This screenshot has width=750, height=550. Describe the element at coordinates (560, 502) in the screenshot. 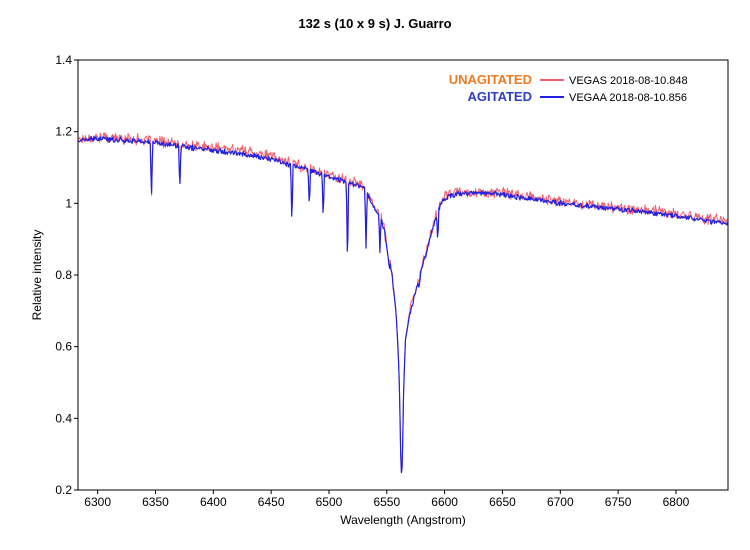

I see `x-tick-label: 6700` at that location.